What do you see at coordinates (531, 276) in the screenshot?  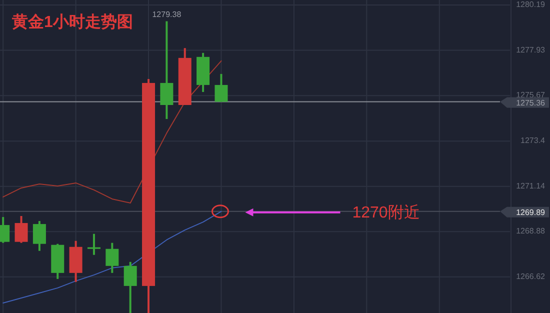 I see `y-tick-label: 1266.62` at bounding box center [531, 276].